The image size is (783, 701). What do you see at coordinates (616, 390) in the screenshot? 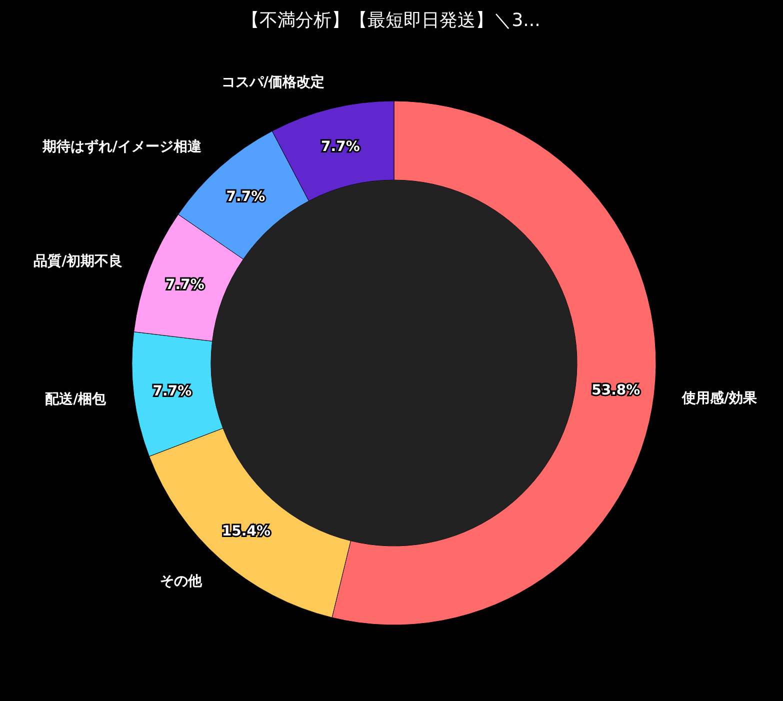
I see `data-label: 53.8%` at bounding box center [616, 390].